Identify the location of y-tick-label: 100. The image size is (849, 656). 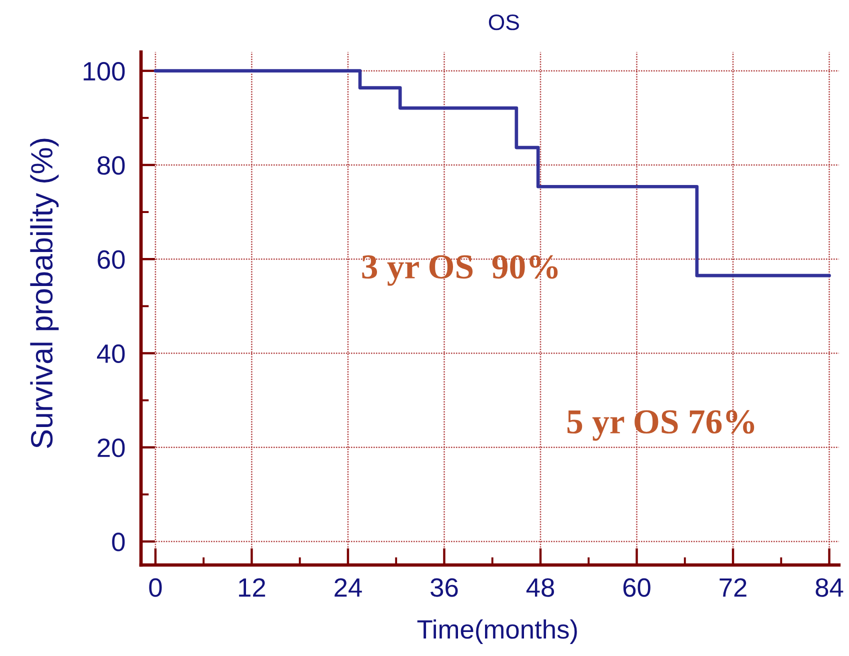
(104, 71).